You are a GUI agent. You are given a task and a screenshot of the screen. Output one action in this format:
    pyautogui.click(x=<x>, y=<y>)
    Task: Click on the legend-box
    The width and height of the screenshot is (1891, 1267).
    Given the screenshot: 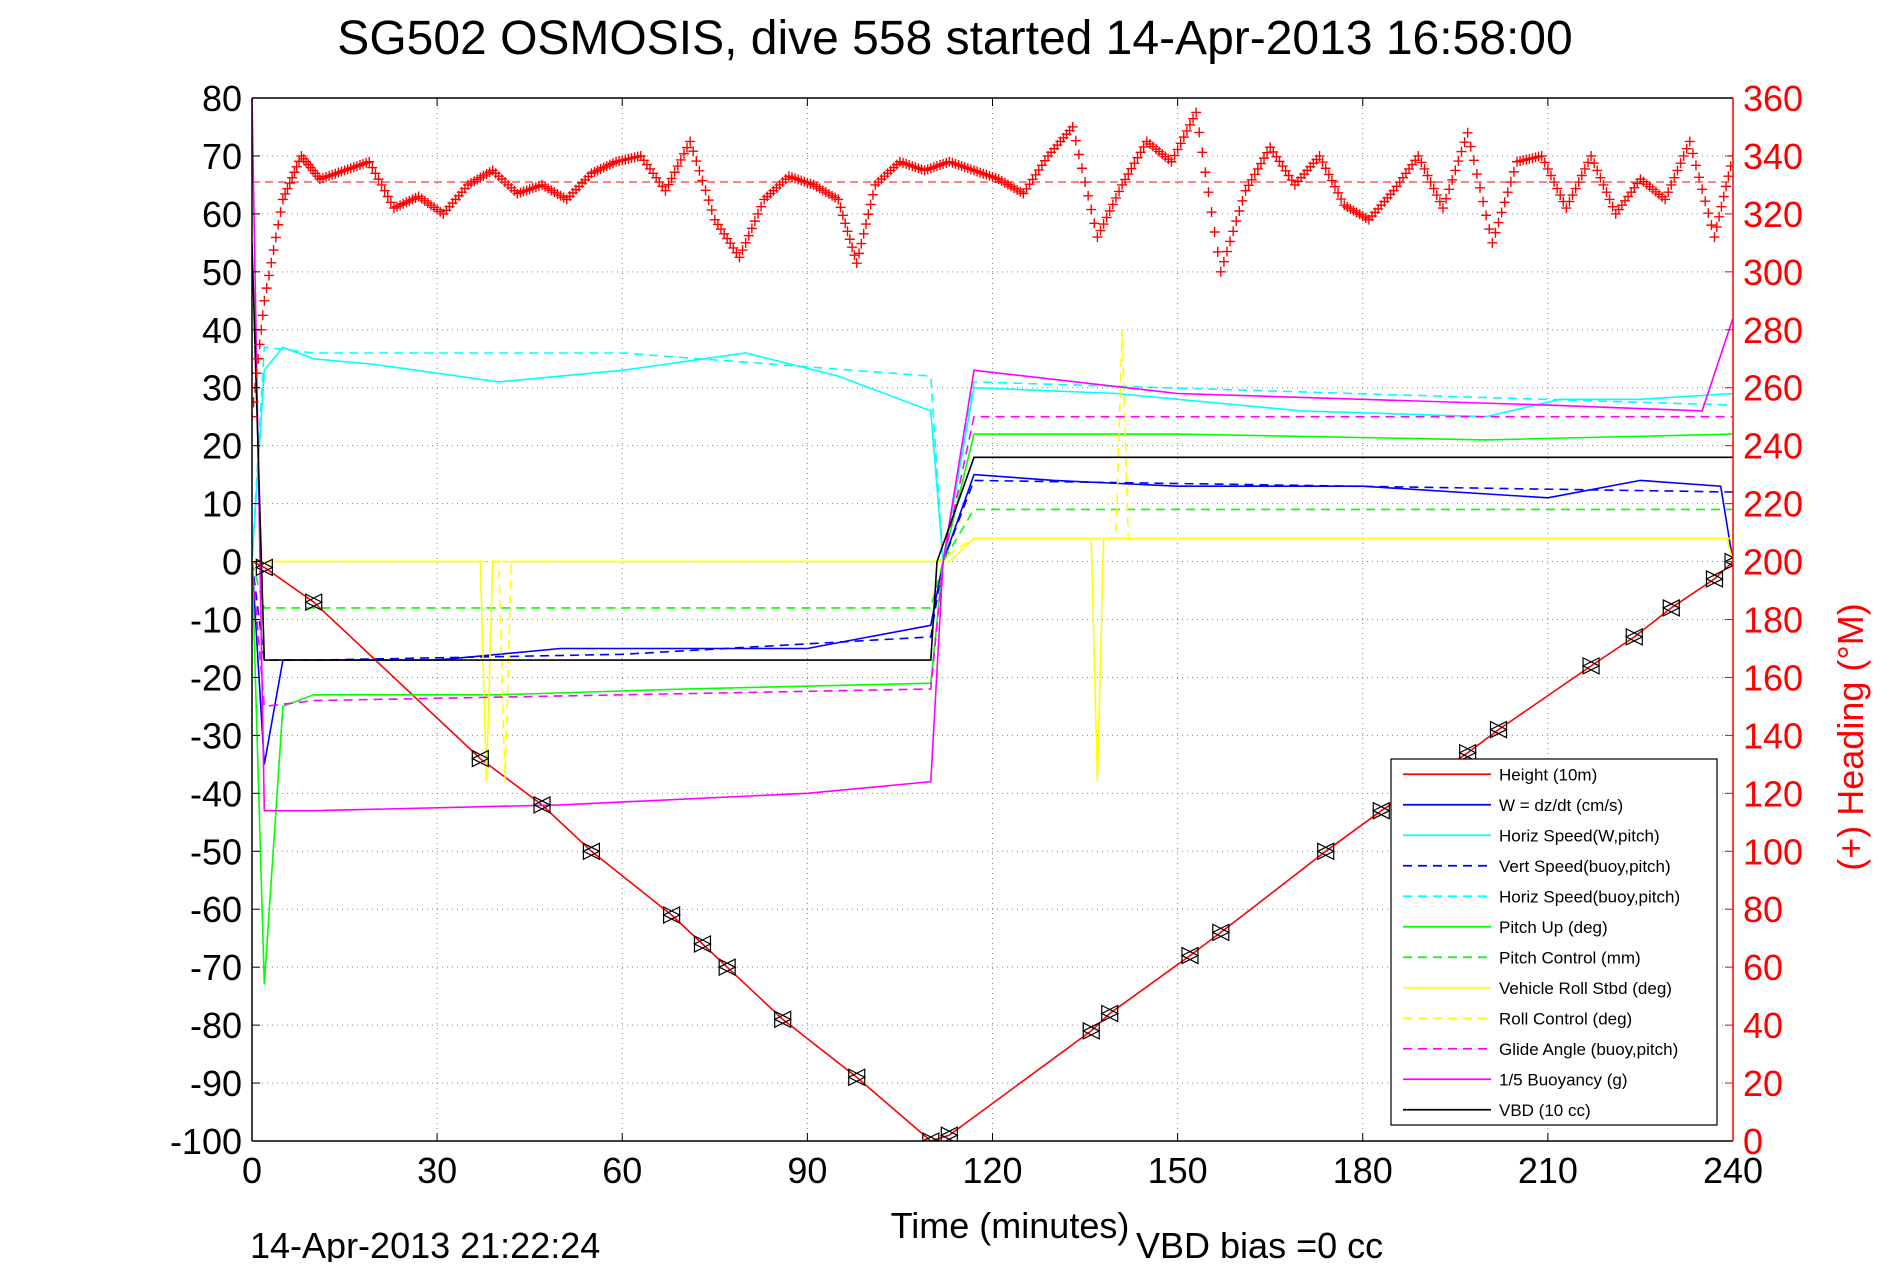 What is the action you would take?
    pyautogui.click(x=1554, y=942)
    